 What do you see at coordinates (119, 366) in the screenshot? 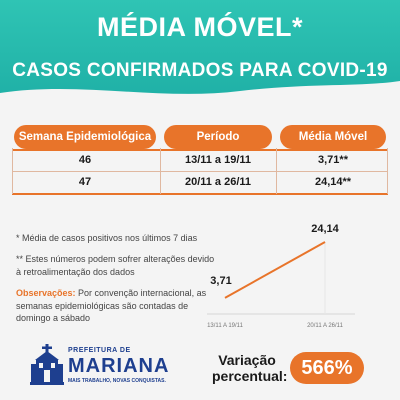
I see `logo-brand-text: MARIANA` at bounding box center [119, 366].